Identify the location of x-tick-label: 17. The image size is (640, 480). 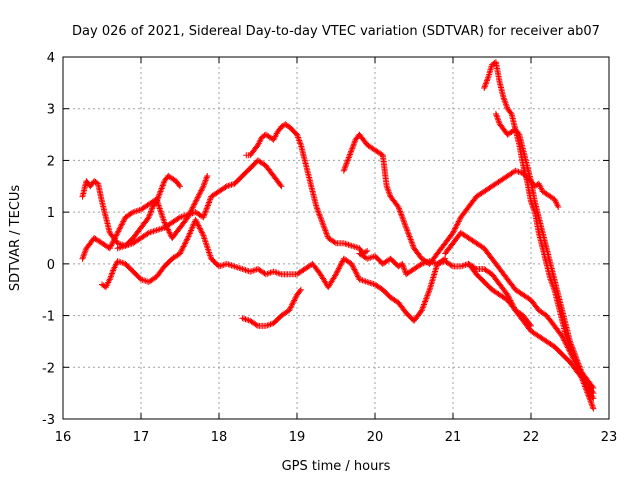
(141, 437).